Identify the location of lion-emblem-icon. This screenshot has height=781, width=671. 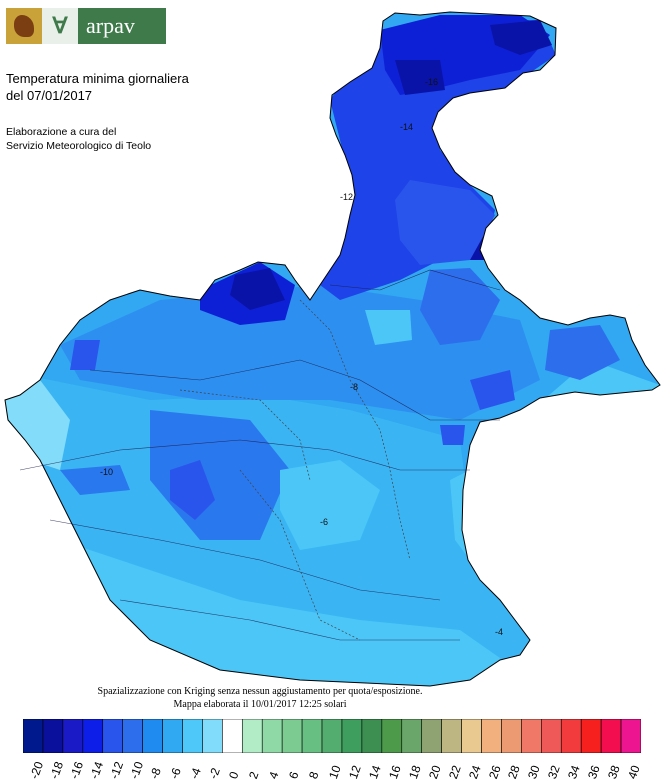
(24, 26).